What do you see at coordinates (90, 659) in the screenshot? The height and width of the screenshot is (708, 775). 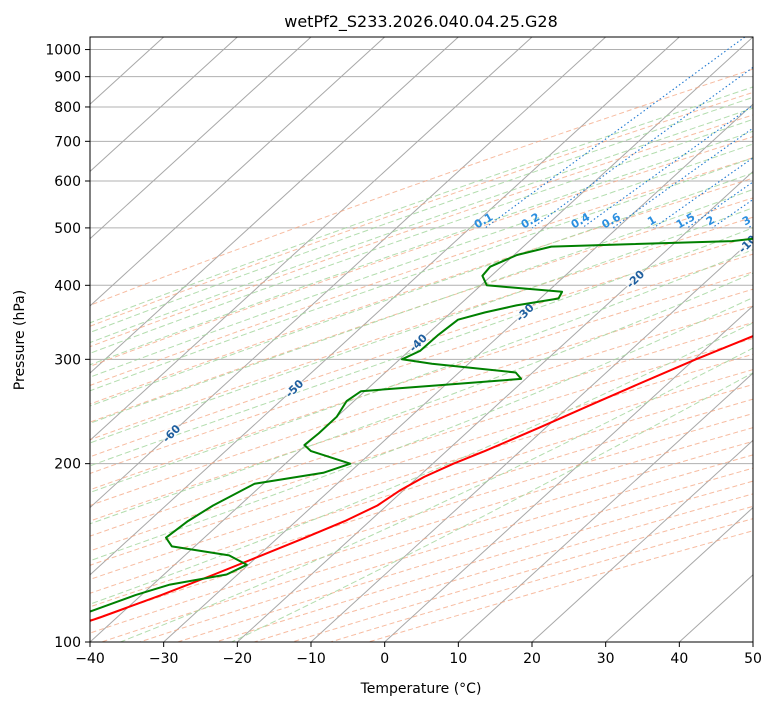 I see `x-tick-label: −40` at bounding box center [90, 659].